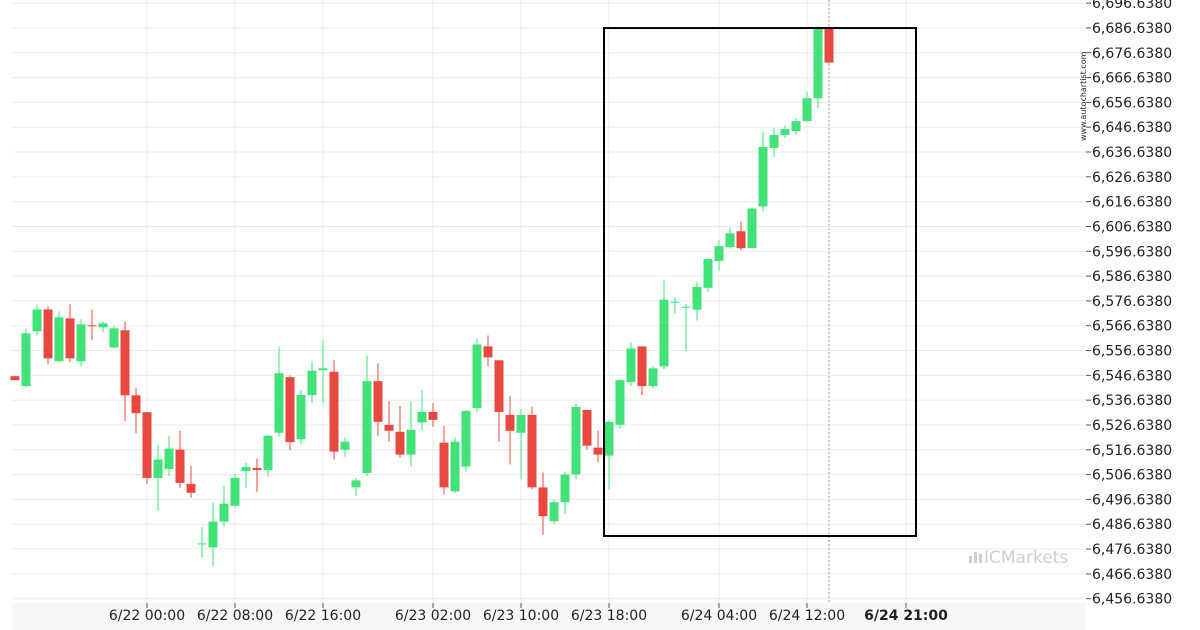 The image size is (1200, 630). Describe the element at coordinates (1132, 178) in the screenshot. I see `y-tick-label: 6,626.6380` at that location.